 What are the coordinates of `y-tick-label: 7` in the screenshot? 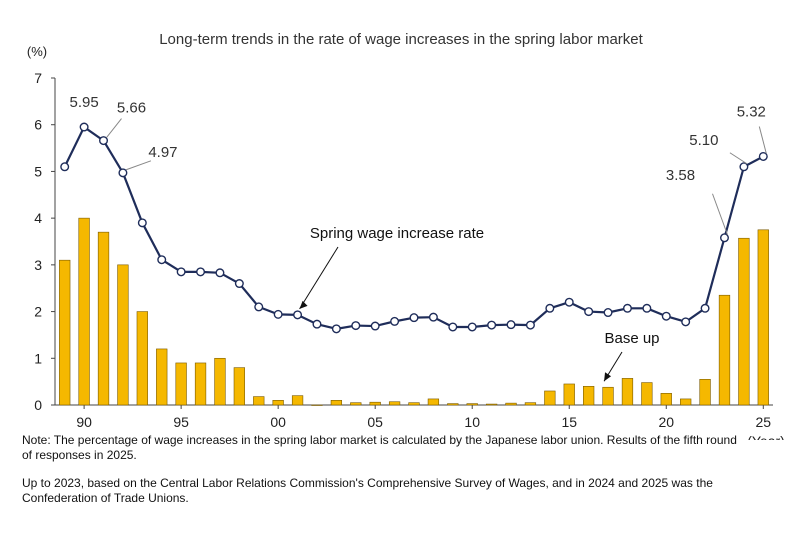 It's located at (38, 78).